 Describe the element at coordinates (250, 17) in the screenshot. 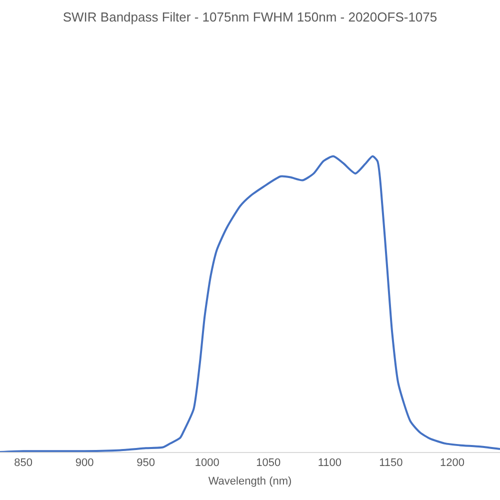

I see `chart-title: SWIR Bandpass Filter - 1075nm FWHM 150nm - 2020OFS-1075` at that location.